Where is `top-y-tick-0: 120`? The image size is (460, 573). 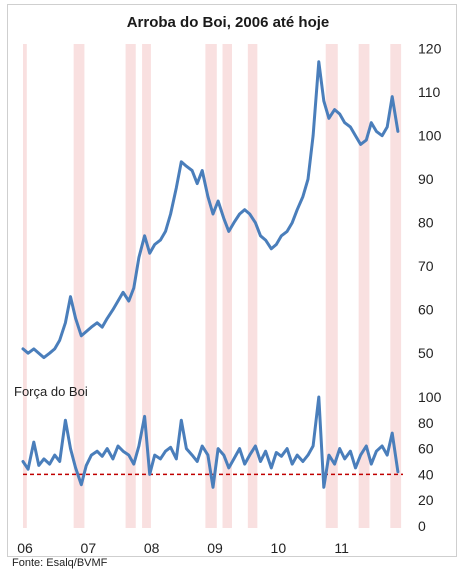 top-y-tick-0: 120 is located at coordinates (430, 49).